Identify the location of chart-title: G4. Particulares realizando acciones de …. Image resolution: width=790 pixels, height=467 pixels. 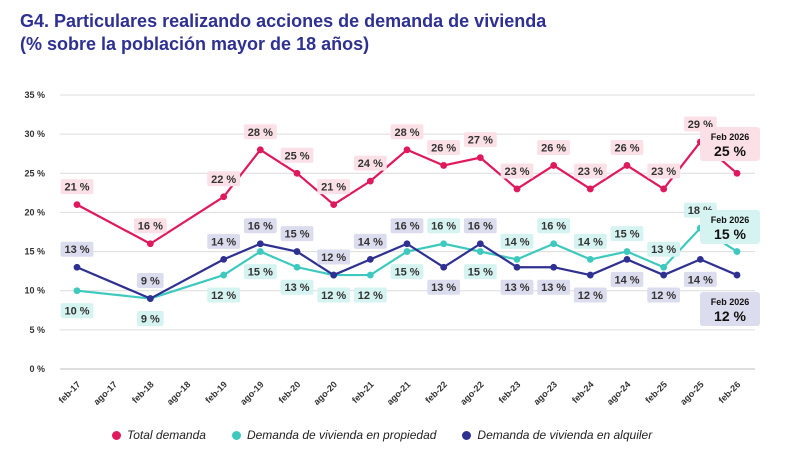
(283, 33).